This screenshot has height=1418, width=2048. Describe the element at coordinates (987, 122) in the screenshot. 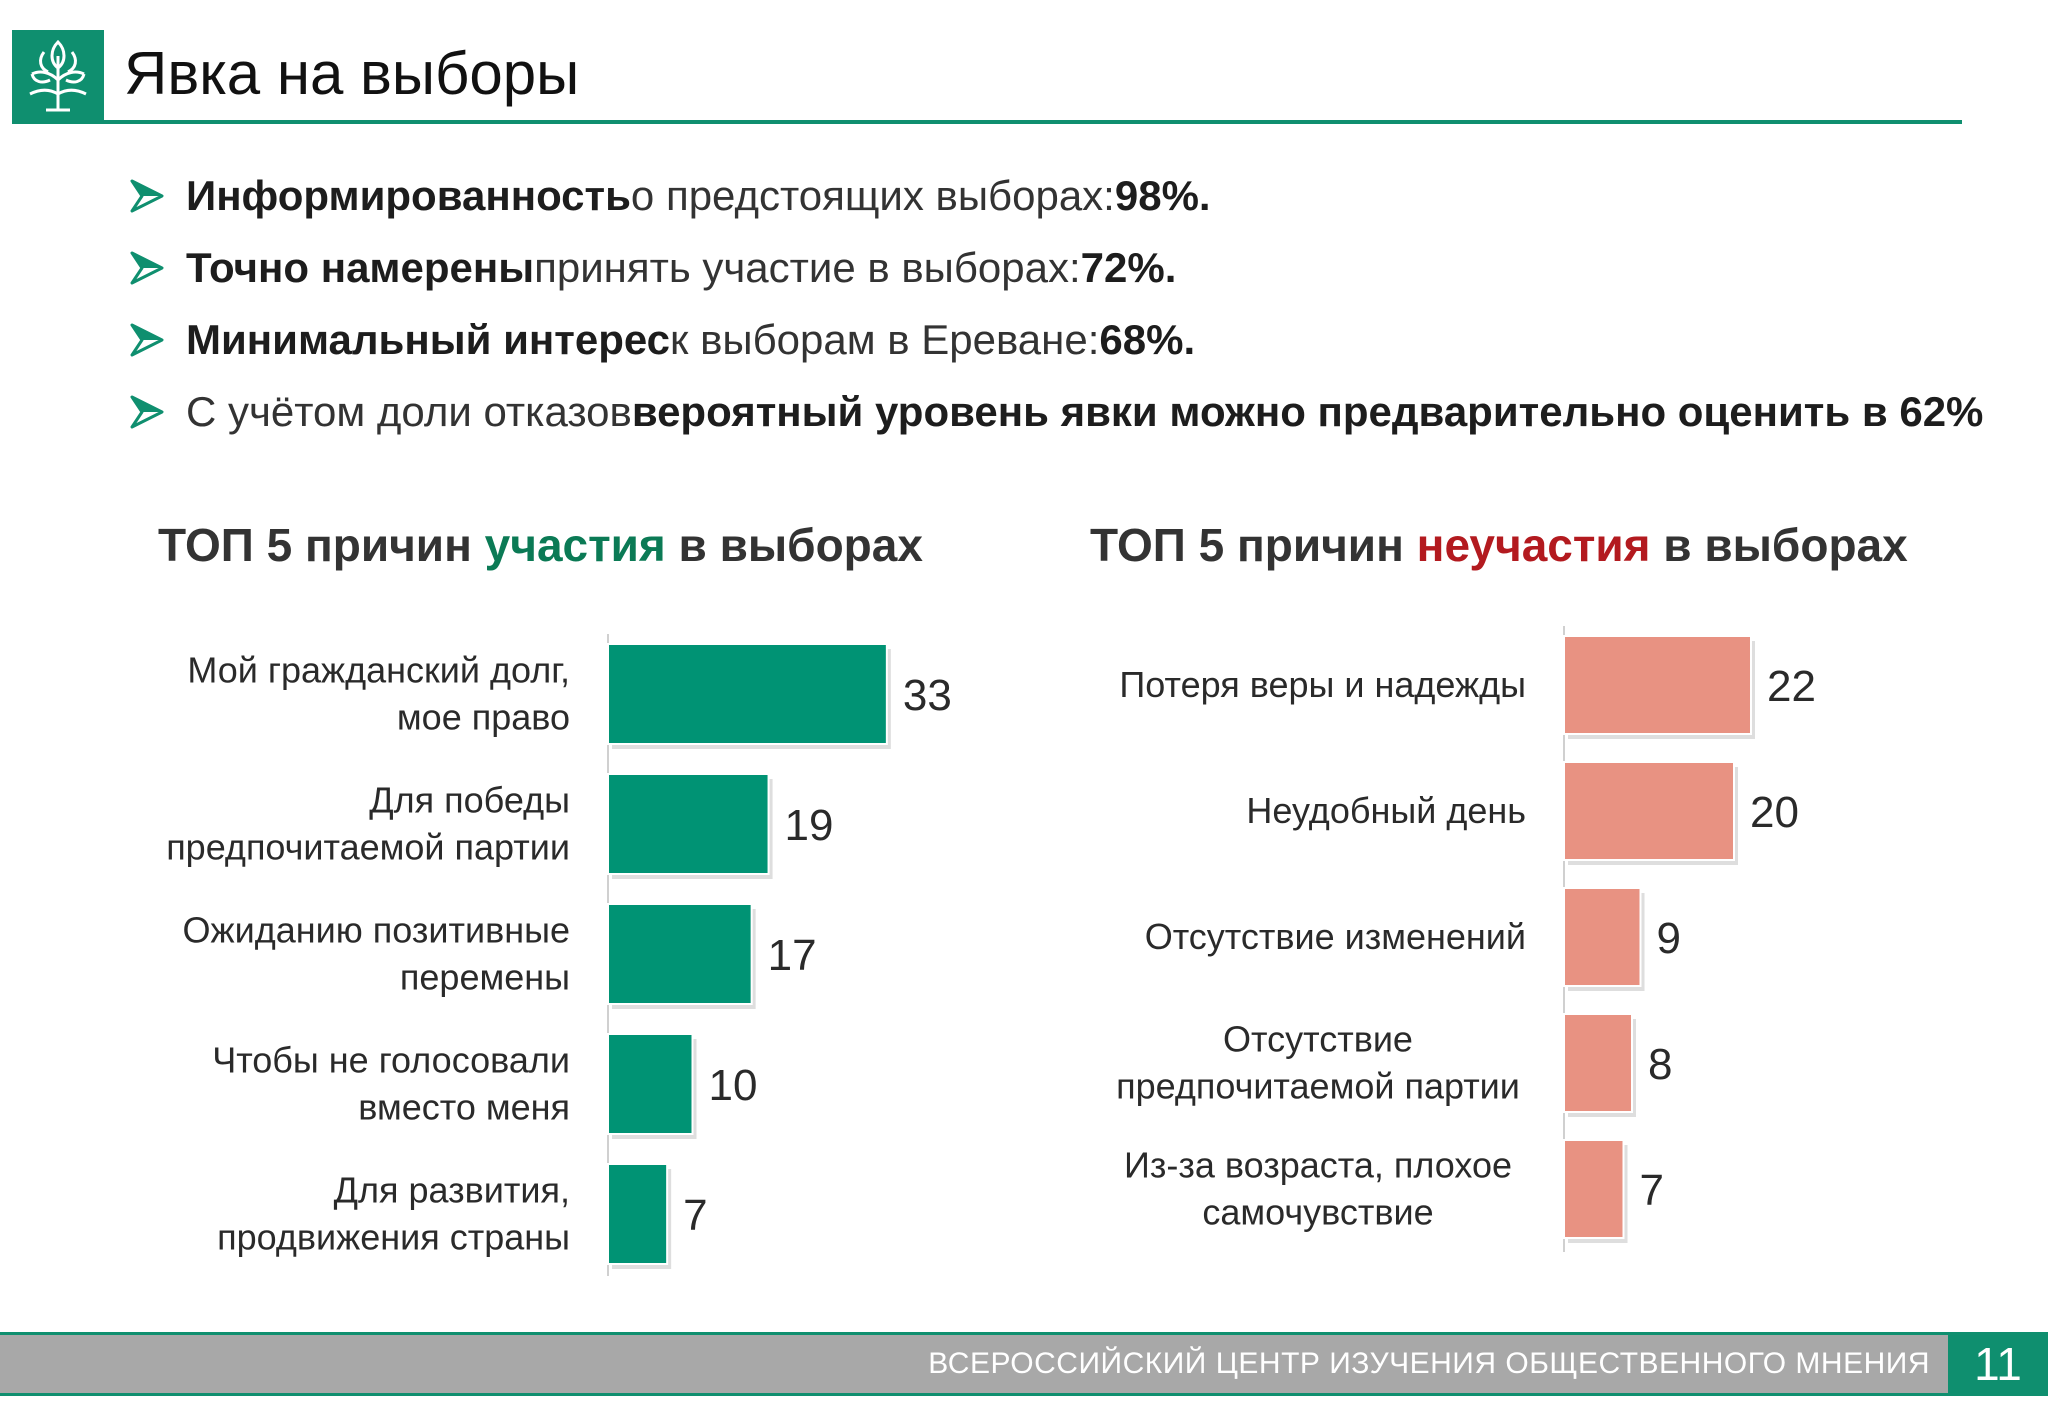

I see `title-divider` at that location.